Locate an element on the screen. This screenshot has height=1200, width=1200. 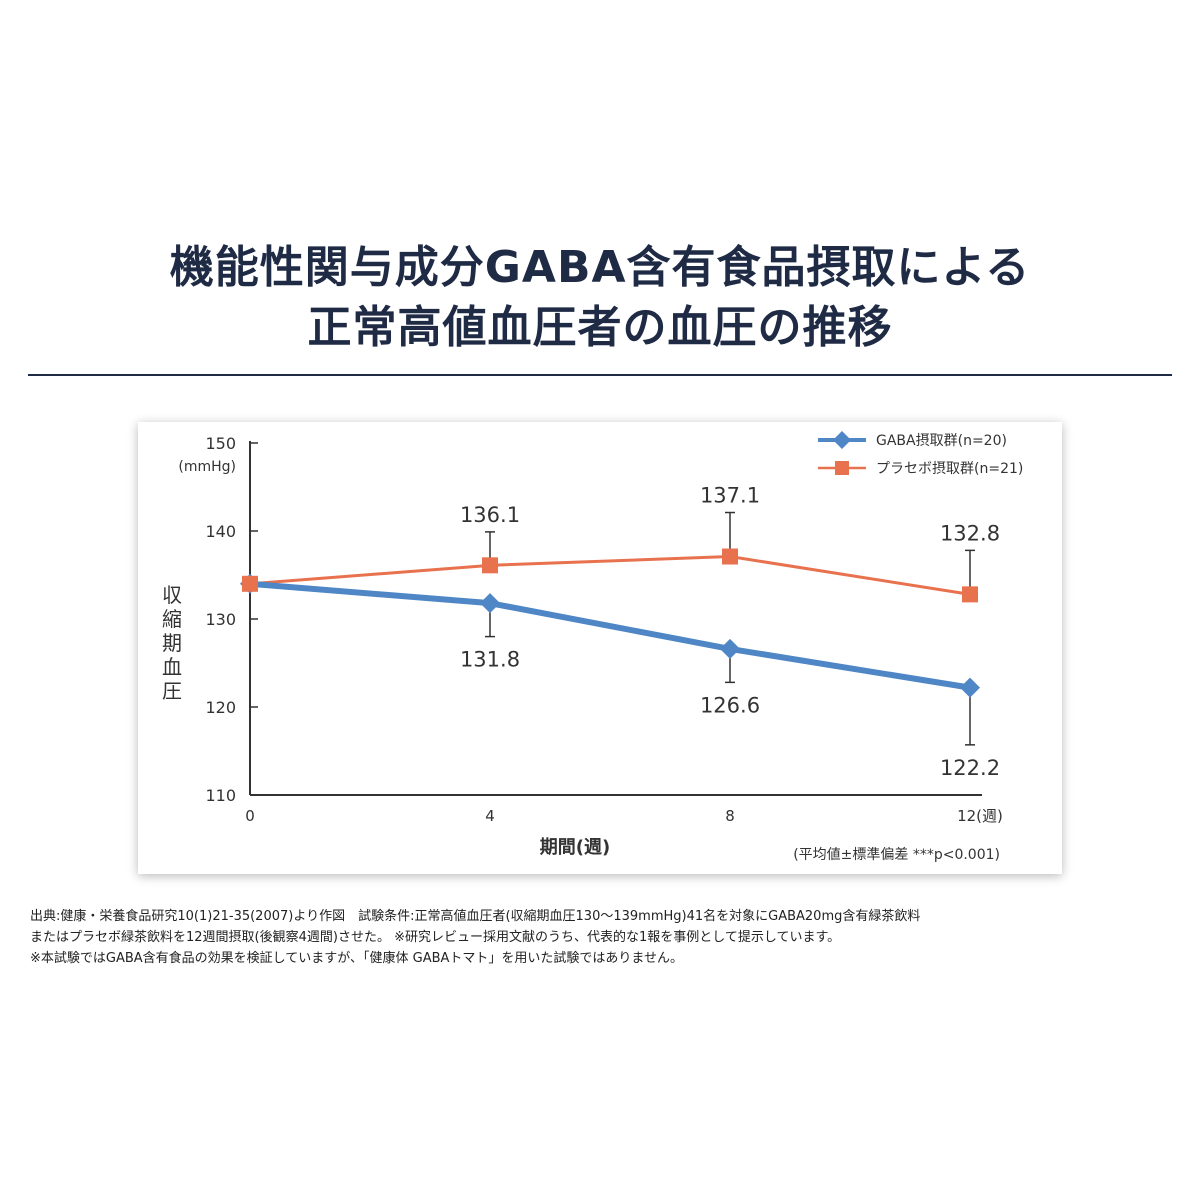
placebo-legend-label: プラセボ摂取群(n=21) is located at coordinates (949, 469).